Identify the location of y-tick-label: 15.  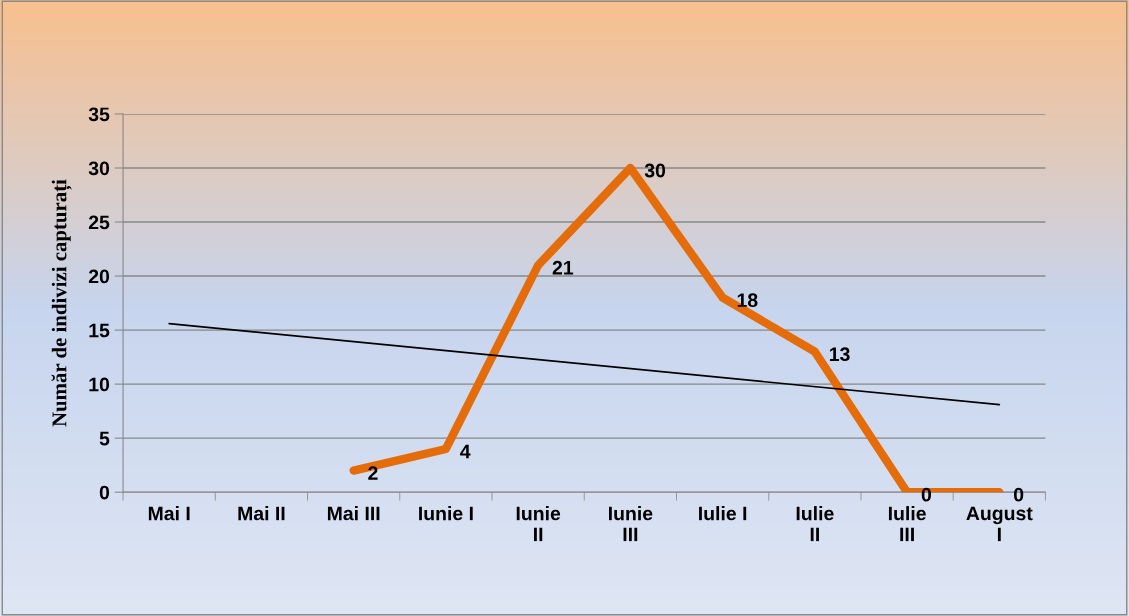
(99, 330).